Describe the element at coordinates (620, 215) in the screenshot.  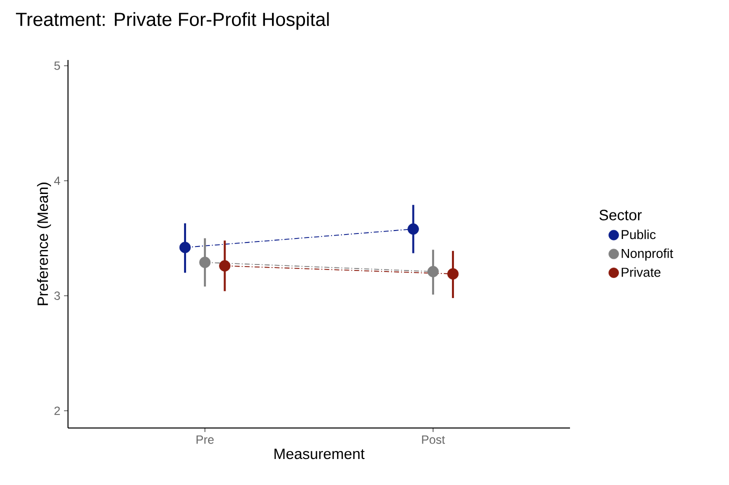
I see `legend-title: Sector` at that location.